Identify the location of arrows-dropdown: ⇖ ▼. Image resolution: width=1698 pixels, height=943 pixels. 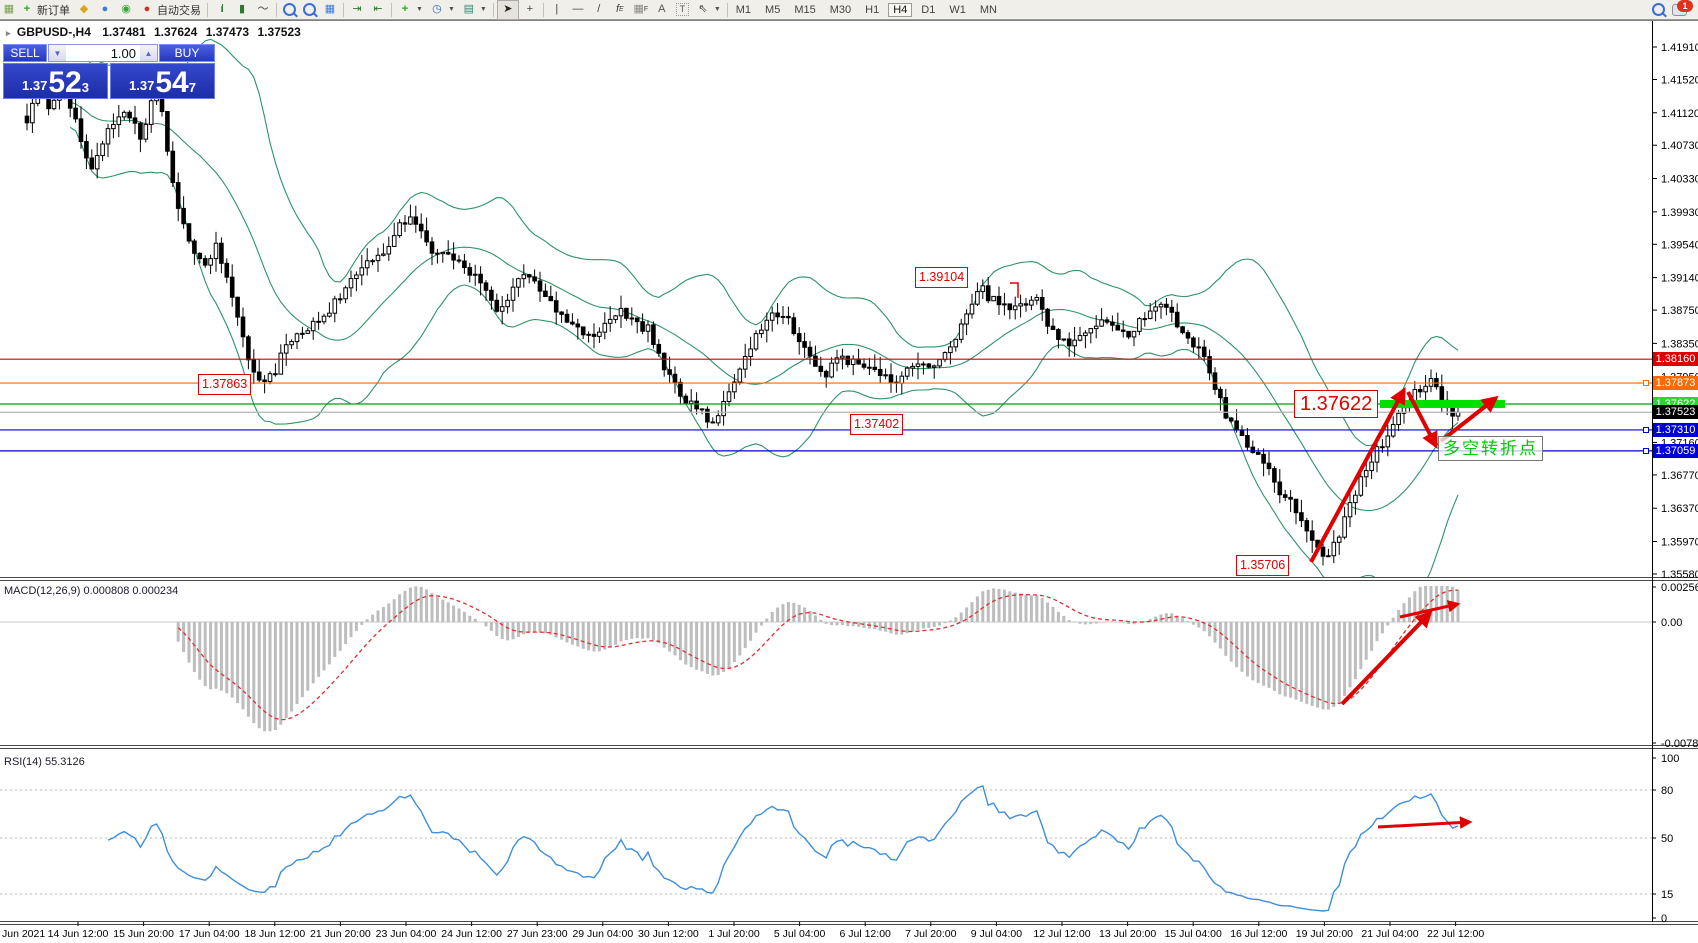
(708, 10).